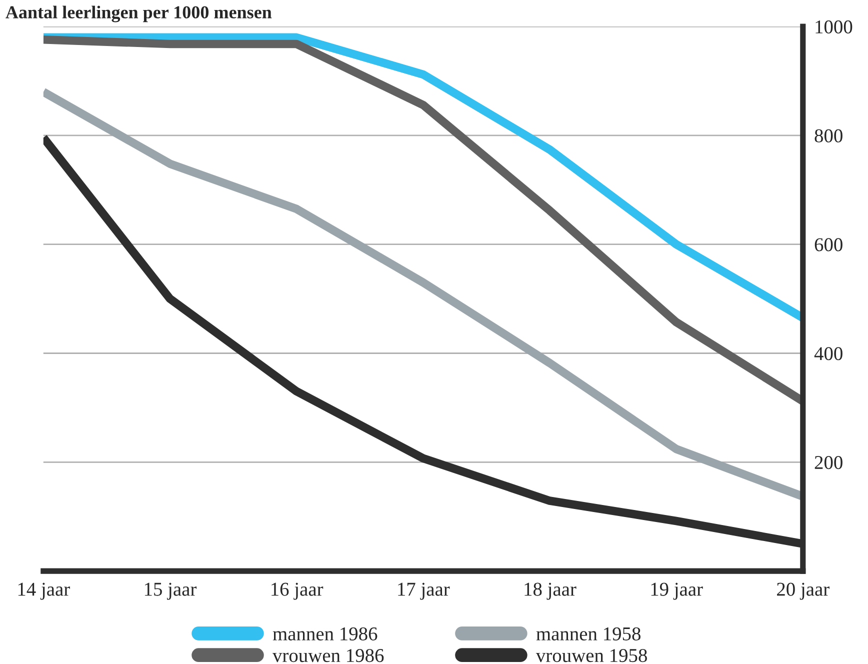 This screenshot has height=664, width=868. Describe the element at coordinates (328, 655) in the screenshot. I see `legend-label: vrouwen 1986` at that location.